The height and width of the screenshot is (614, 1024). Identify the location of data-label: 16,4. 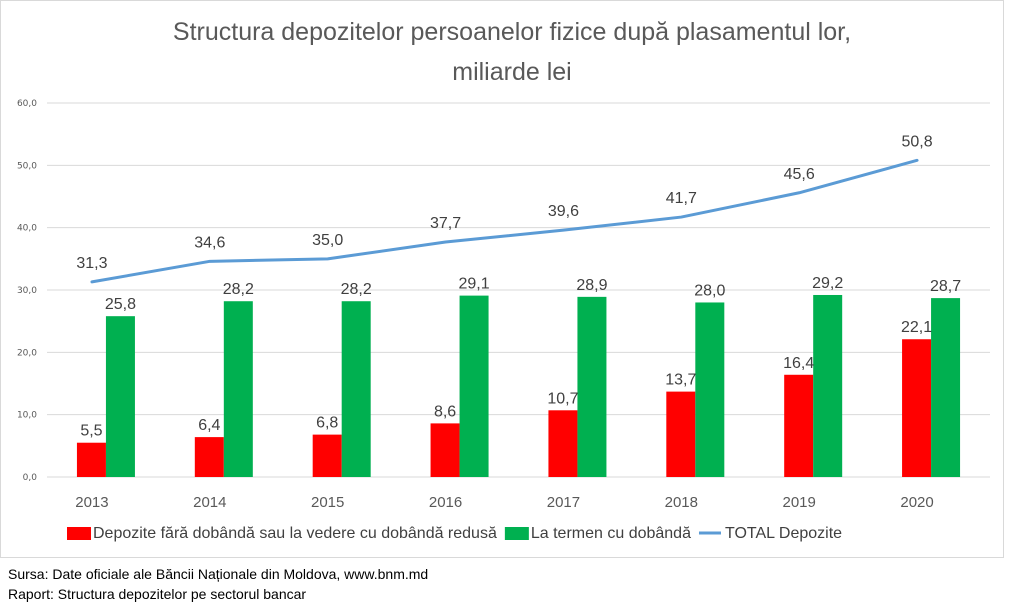
(798, 363).